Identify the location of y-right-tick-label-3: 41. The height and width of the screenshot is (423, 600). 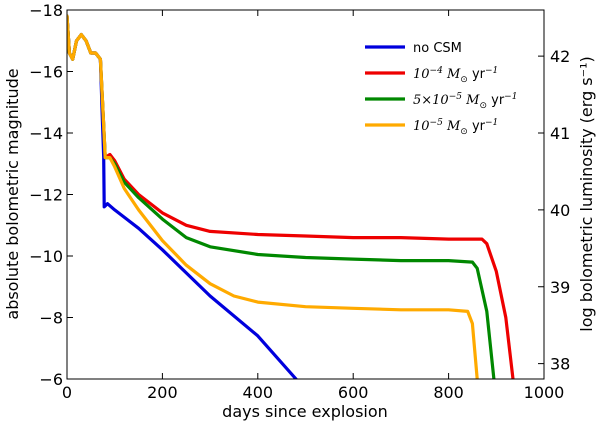
(560, 133).